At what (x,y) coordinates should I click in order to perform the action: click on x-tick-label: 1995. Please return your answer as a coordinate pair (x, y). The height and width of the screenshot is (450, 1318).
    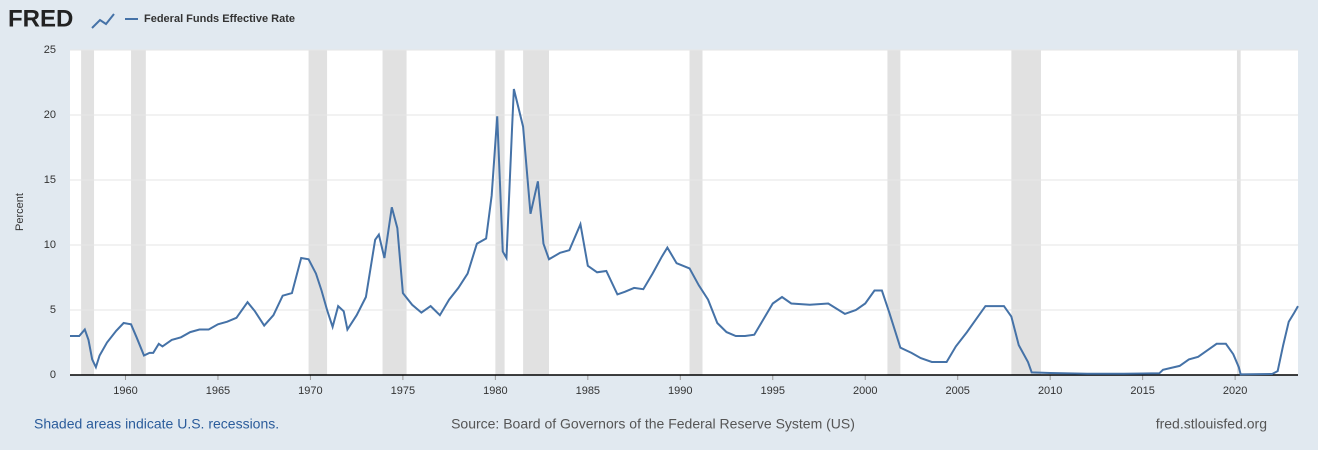
    Looking at the image, I should click on (773, 391).